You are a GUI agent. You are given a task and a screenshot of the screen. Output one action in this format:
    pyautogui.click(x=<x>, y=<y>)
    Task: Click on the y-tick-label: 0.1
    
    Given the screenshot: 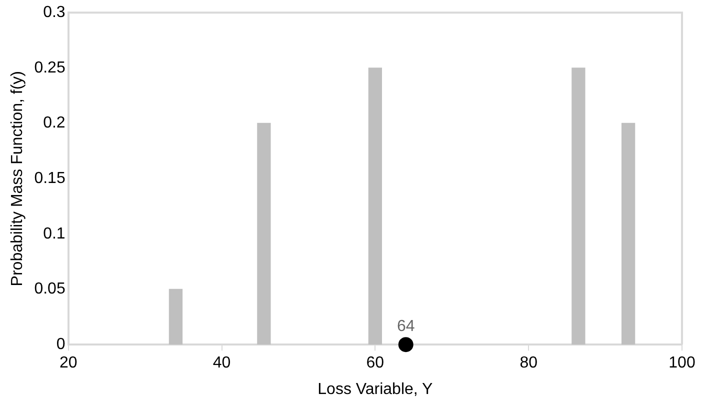 What is the action you would take?
    pyautogui.click(x=54, y=233)
    